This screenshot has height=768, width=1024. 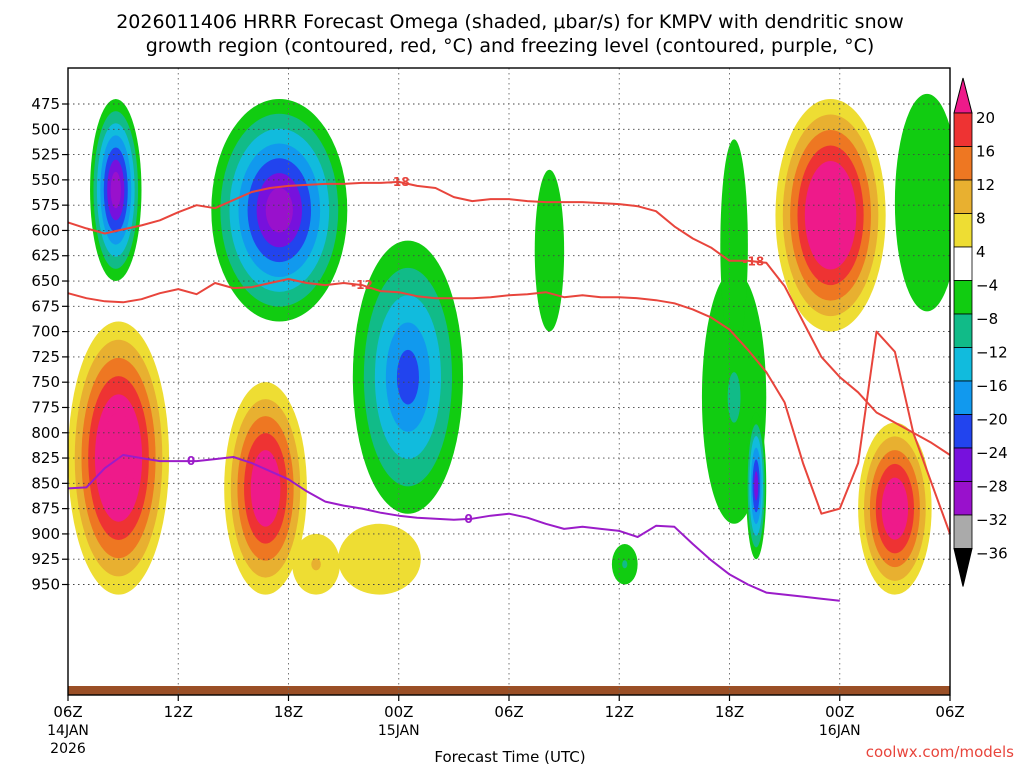 What do you see at coordinates (45, 104) in the screenshot?
I see `y-tick-label: 475` at bounding box center [45, 104].